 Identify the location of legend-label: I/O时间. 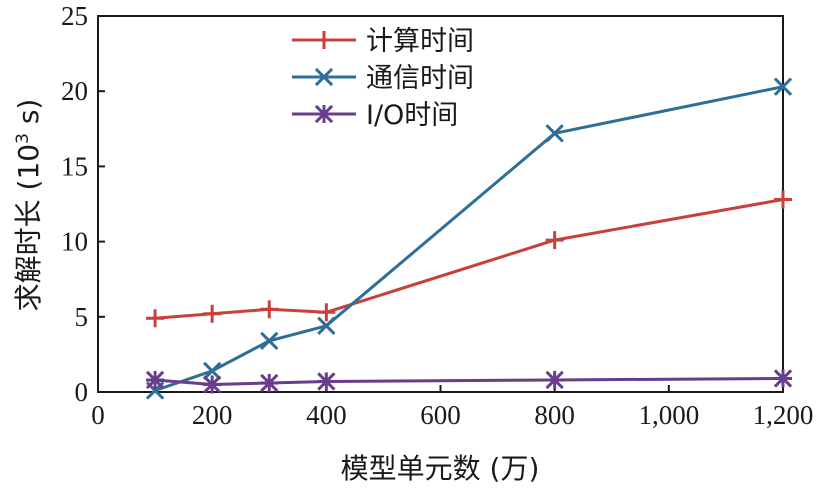
(412, 115).